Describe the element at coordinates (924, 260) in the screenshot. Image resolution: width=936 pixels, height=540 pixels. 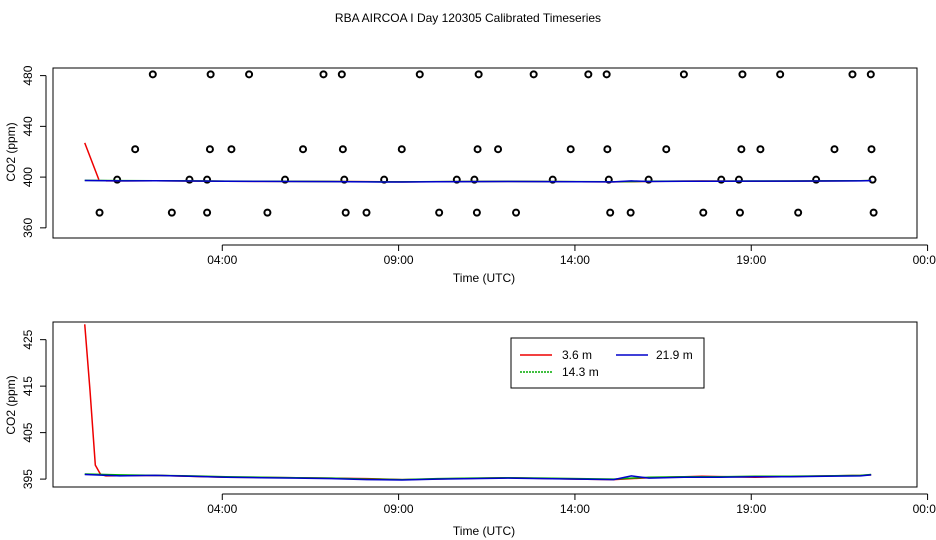
I see `top-x-tick-label: 00:00` at that location.